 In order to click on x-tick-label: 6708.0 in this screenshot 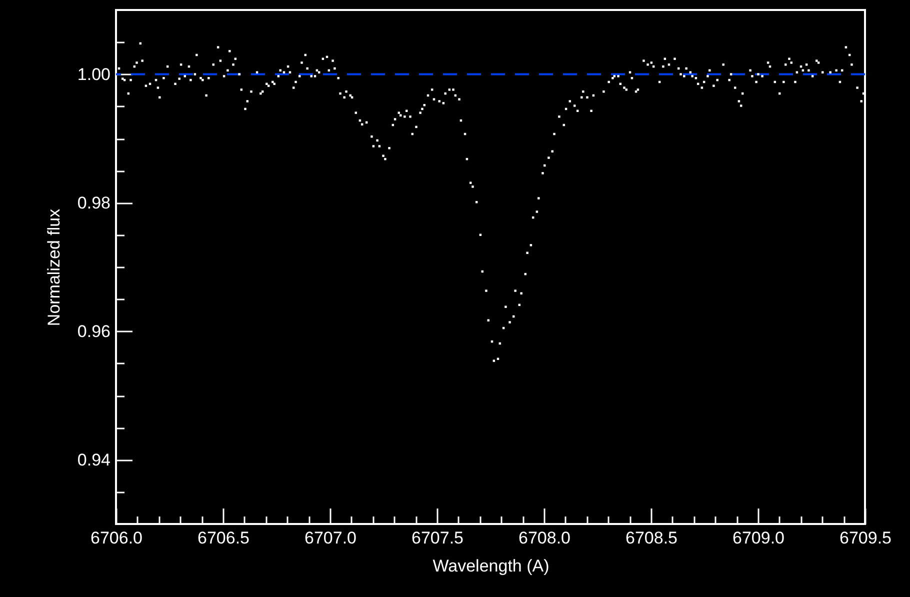, I will do `click(544, 538)`.